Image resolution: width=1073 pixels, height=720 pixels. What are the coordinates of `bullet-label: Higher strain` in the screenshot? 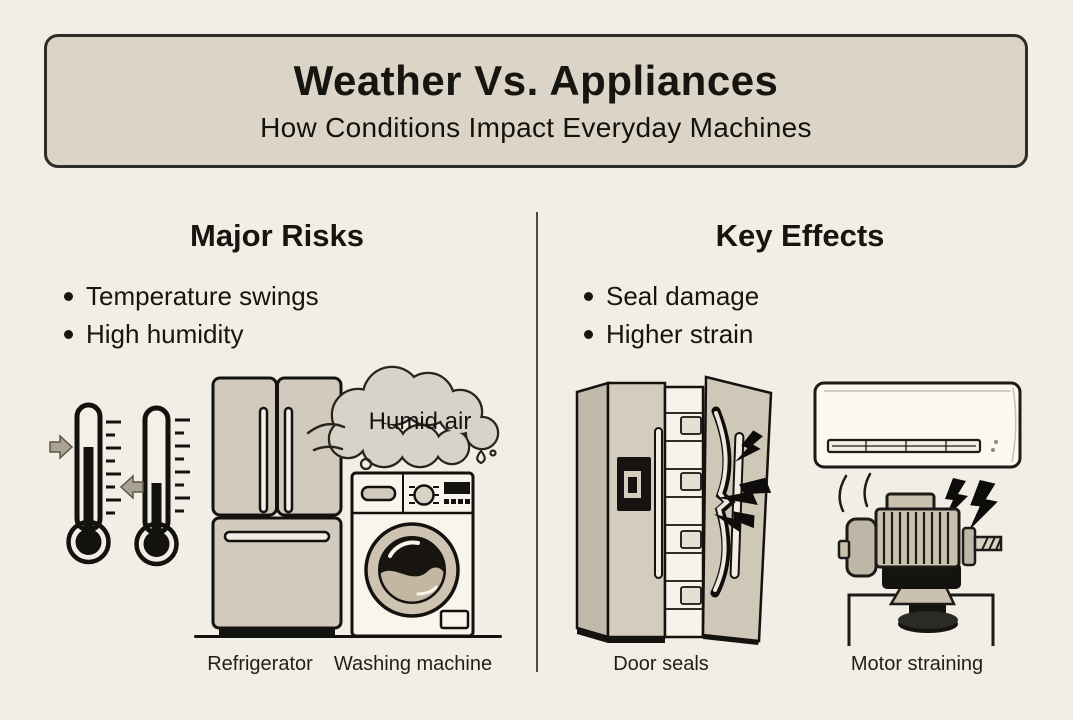 It's located at (680, 333).